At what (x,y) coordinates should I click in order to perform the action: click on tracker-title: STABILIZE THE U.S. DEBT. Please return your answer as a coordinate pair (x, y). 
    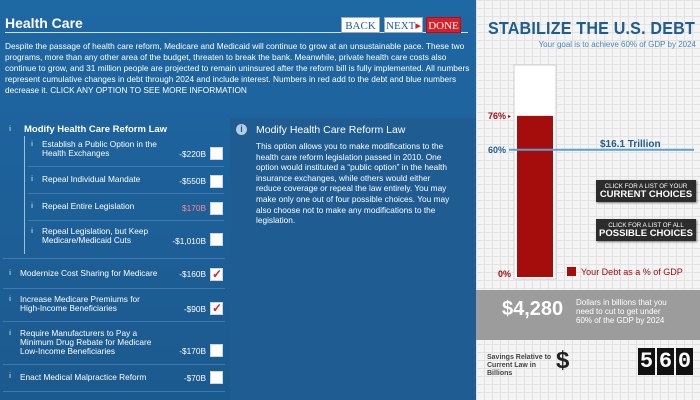
    Looking at the image, I should click on (591, 28).